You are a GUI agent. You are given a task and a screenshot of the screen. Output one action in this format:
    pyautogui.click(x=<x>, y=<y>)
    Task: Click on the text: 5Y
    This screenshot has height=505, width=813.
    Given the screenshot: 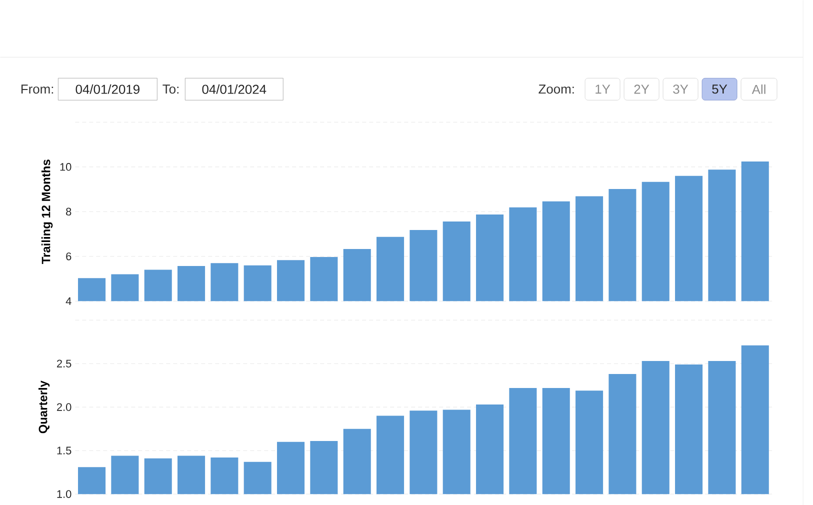 What is the action you would take?
    pyautogui.click(x=720, y=89)
    